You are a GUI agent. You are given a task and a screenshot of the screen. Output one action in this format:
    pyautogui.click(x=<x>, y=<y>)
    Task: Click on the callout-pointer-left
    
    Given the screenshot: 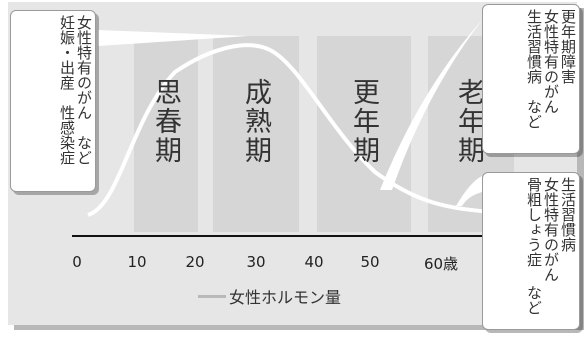 What is the action you would take?
    pyautogui.click(x=173, y=38)
    